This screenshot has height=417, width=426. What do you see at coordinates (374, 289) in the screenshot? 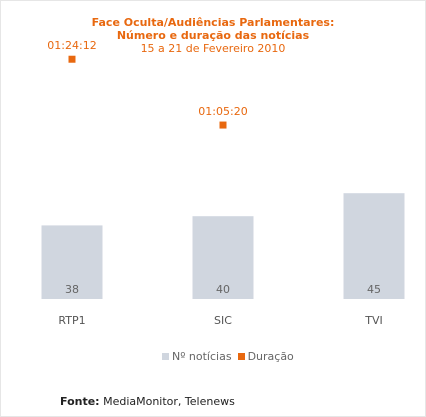
I see `bar-label-tvi: 45` at bounding box center [374, 289].